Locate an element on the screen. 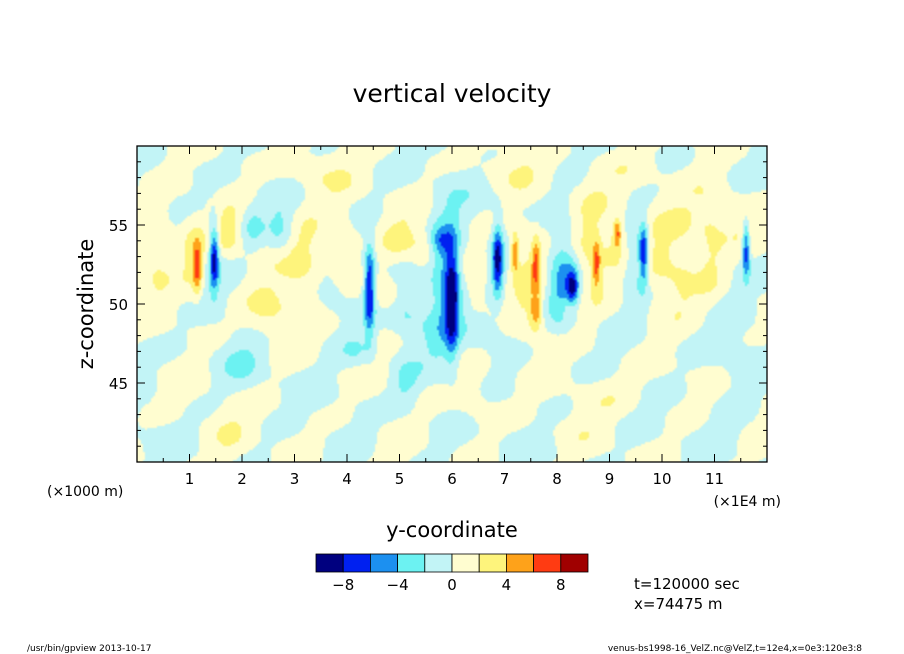 The height and width of the screenshot is (654, 904). colorbar-tick-label: −8 is located at coordinates (343, 585).